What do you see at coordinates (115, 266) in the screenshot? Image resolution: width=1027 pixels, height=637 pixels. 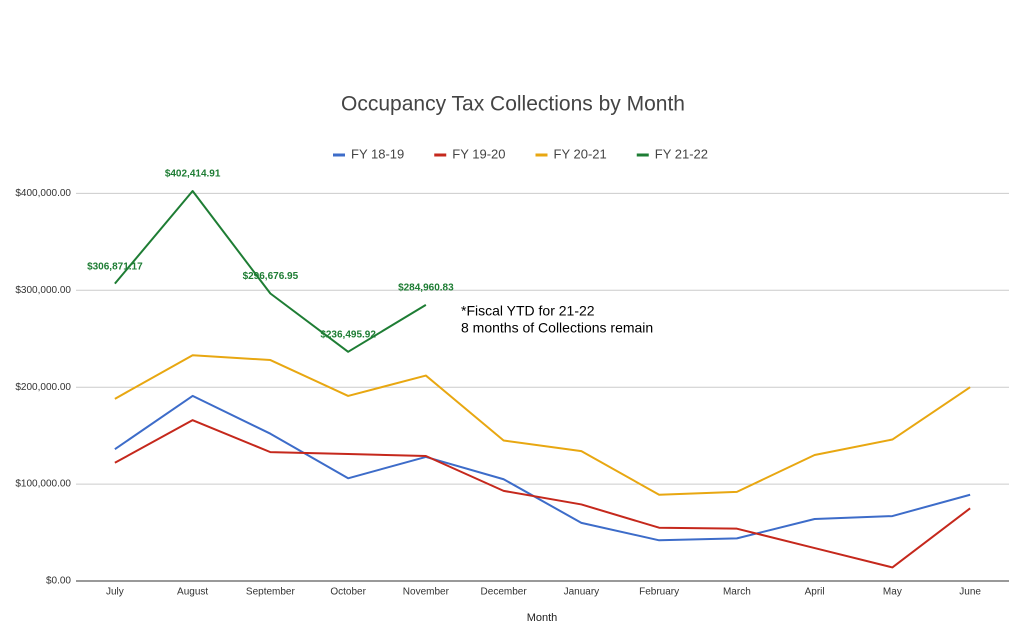 I see `data-label: $306,871.17` at bounding box center [115, 266].